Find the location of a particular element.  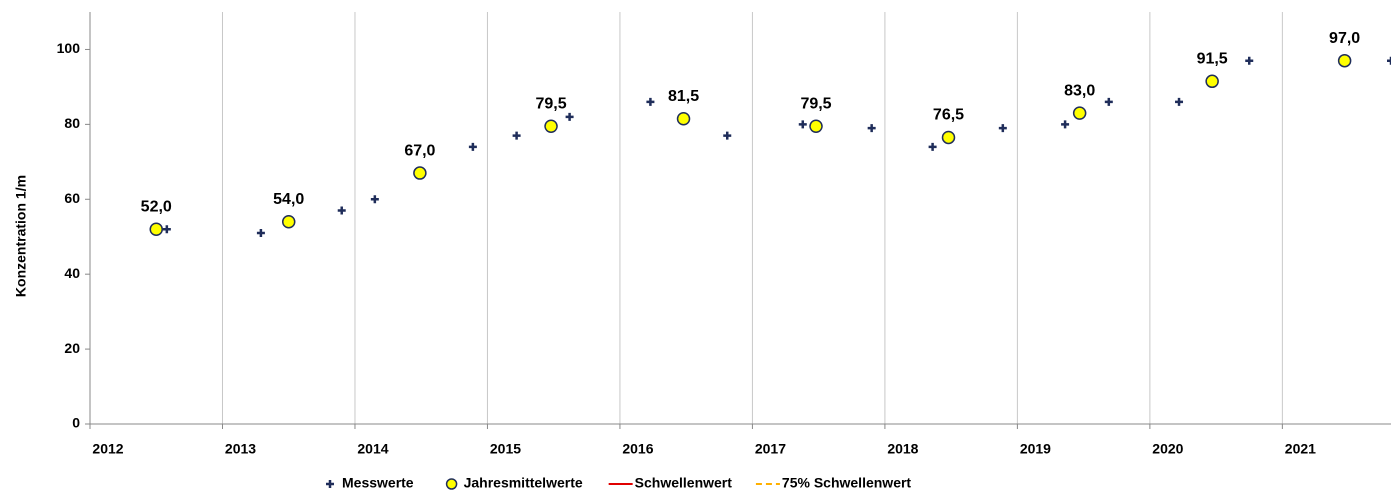

x-tick-label: 2017 is located at coordinates (770, 449).